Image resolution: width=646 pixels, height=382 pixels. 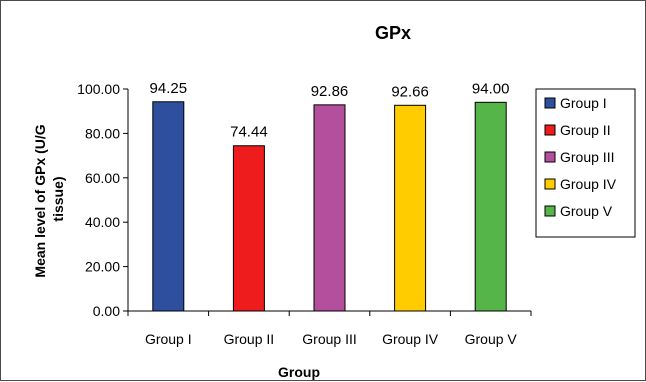 I want to click on legend-label: Group IV, so click(x=588, y=184).